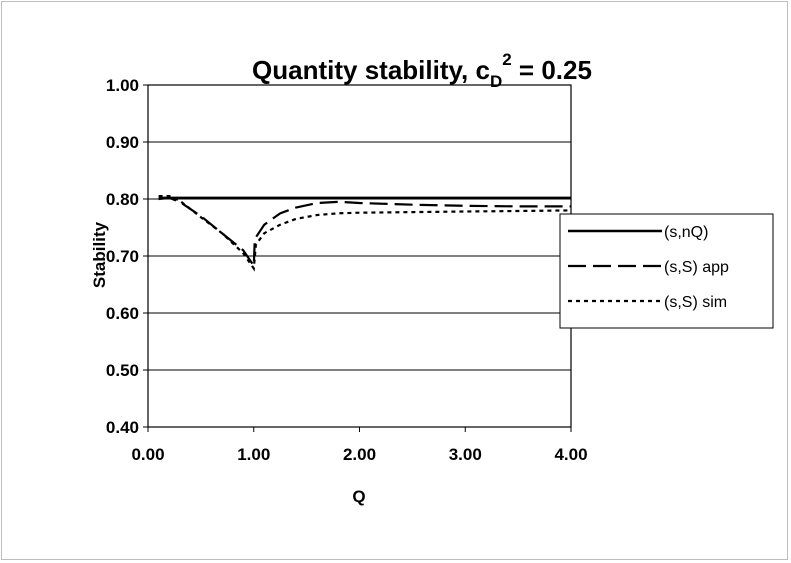 The width and height of the screenshot is (791, 563). I want to click on x-tick-label: 0.00, so click(147, 454).